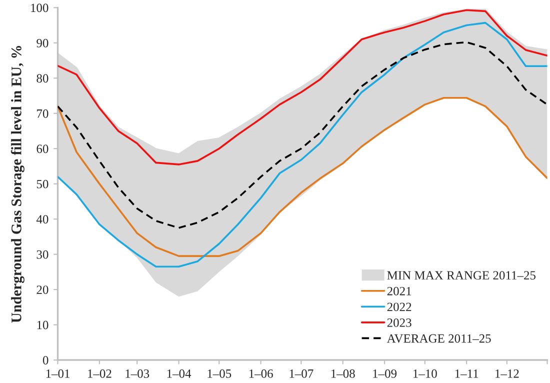  What do you see at coordinates (220, 373) in the screenshot?
I see `x-tick-label: 1–05` at bounding box center [220, 373].